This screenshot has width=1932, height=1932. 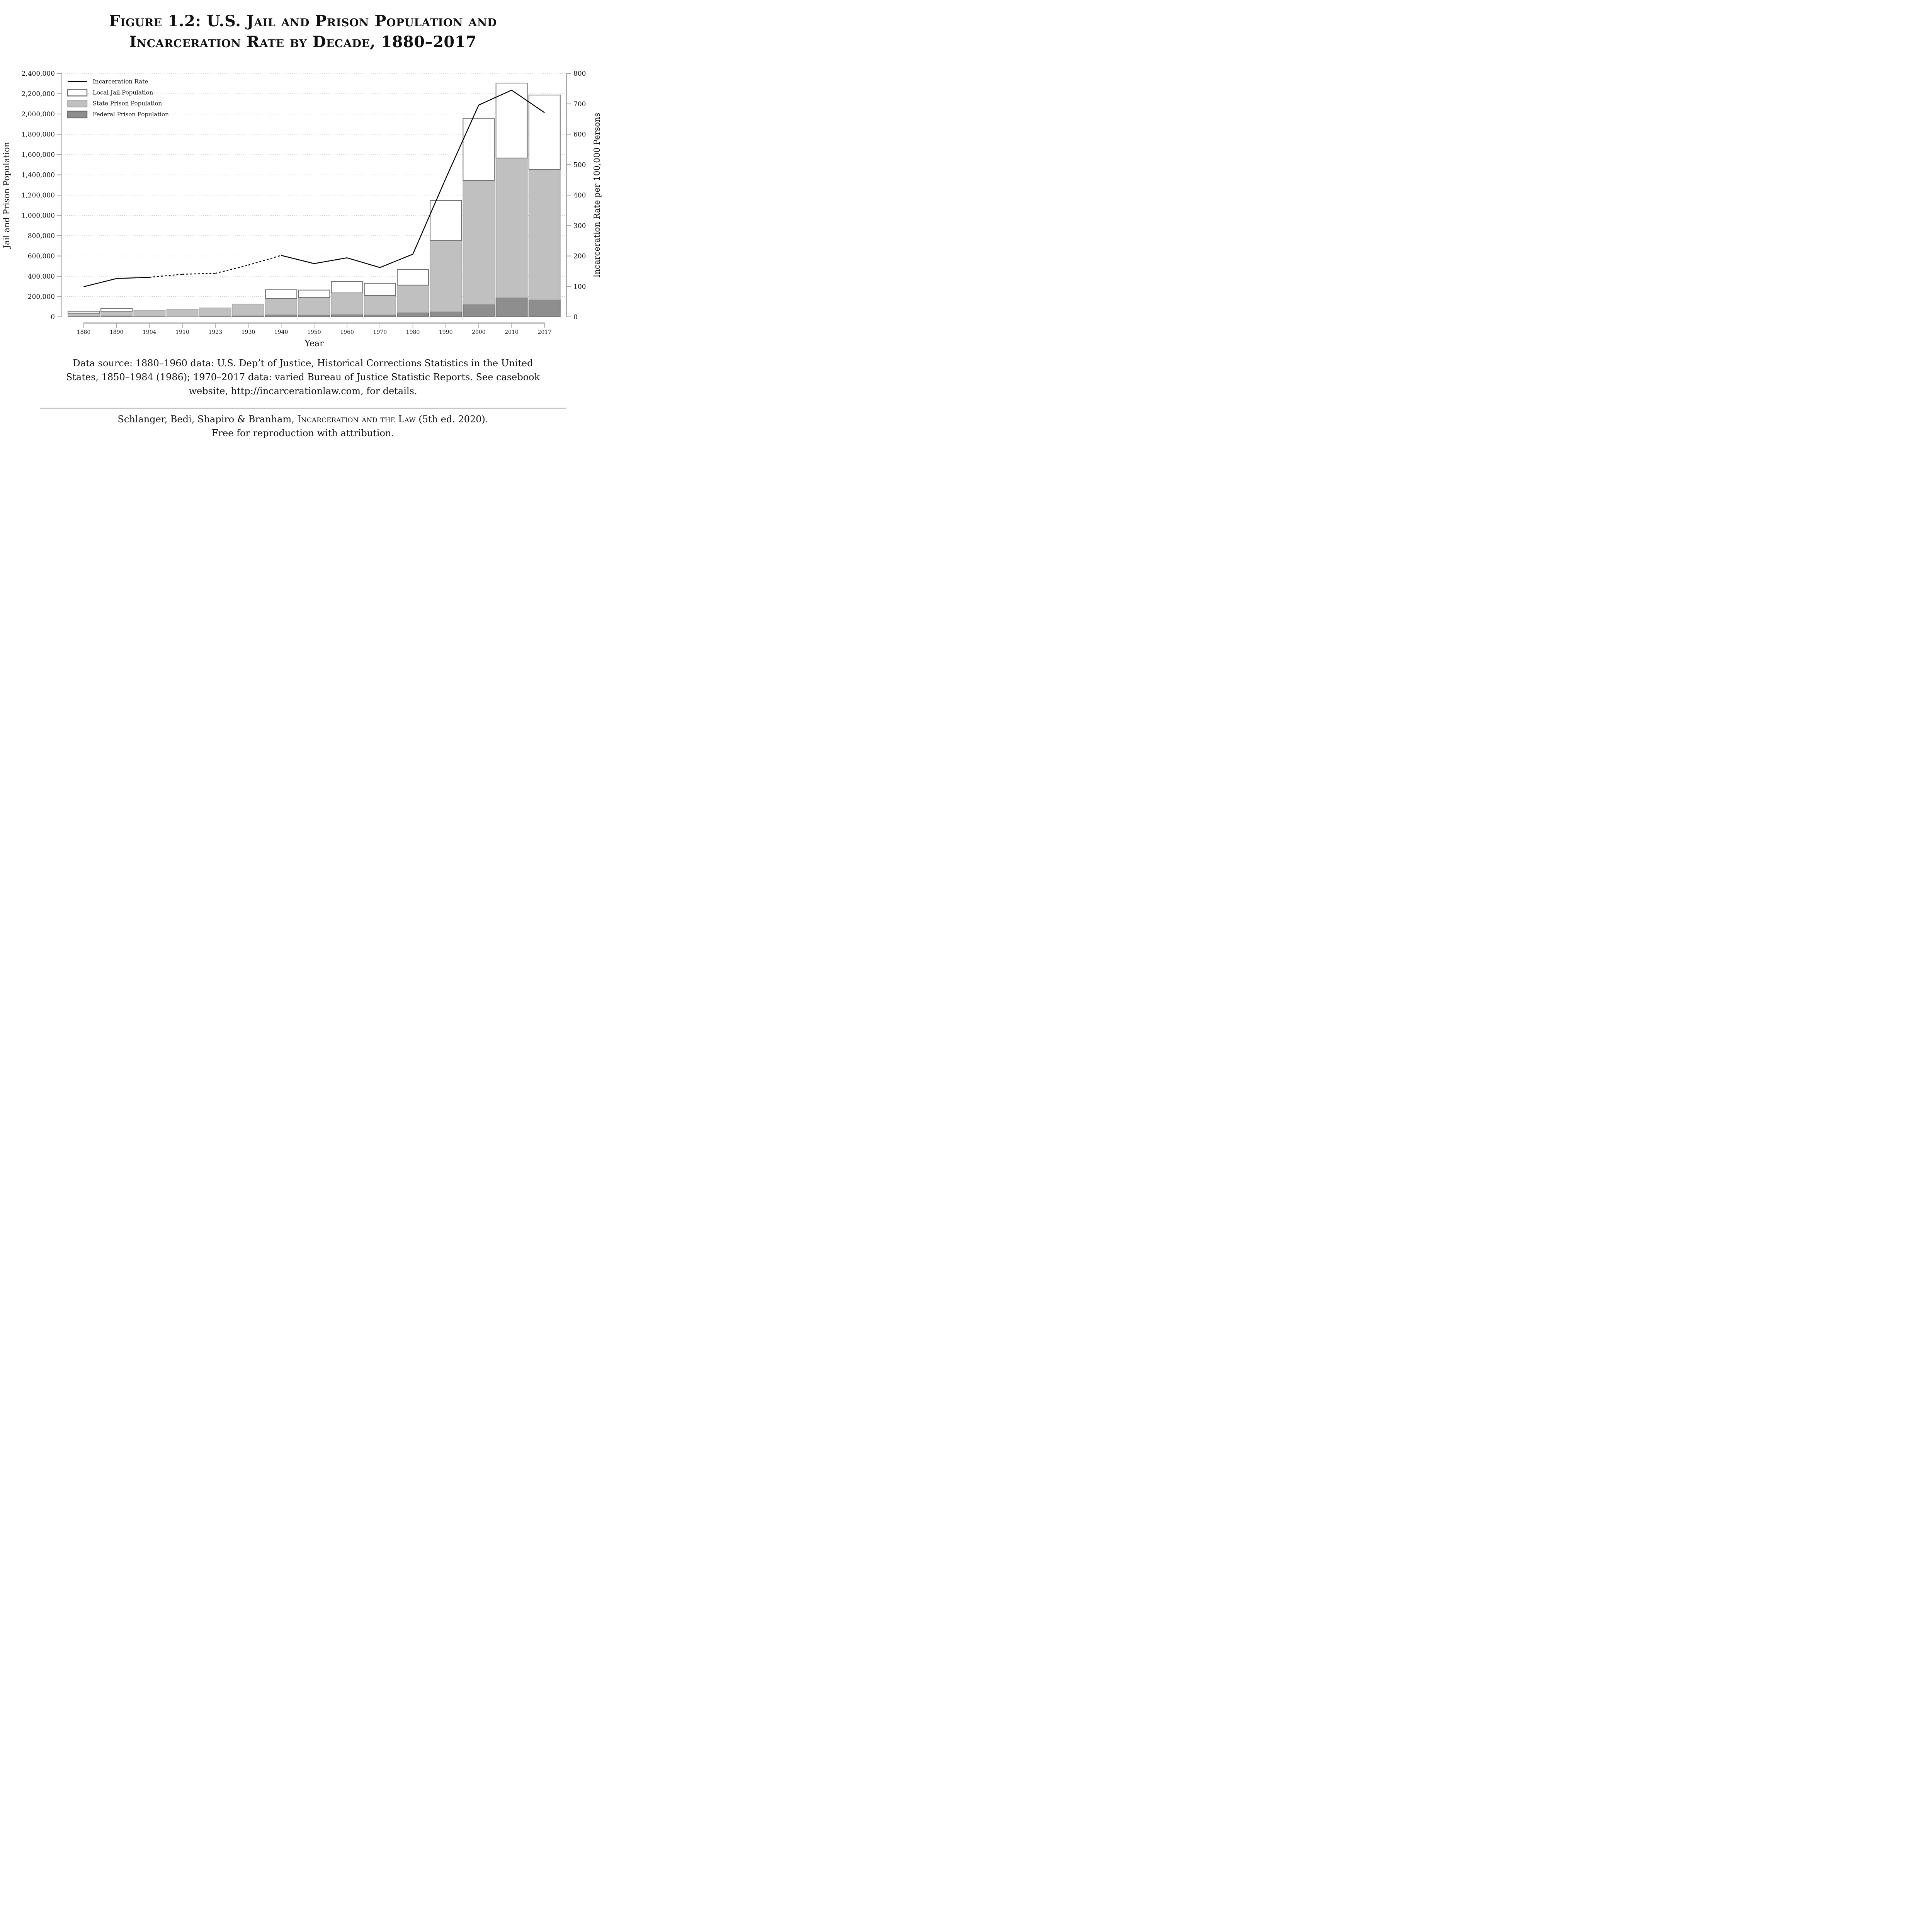 I want to click on bar-state-1970, so click(x=380, y=305).